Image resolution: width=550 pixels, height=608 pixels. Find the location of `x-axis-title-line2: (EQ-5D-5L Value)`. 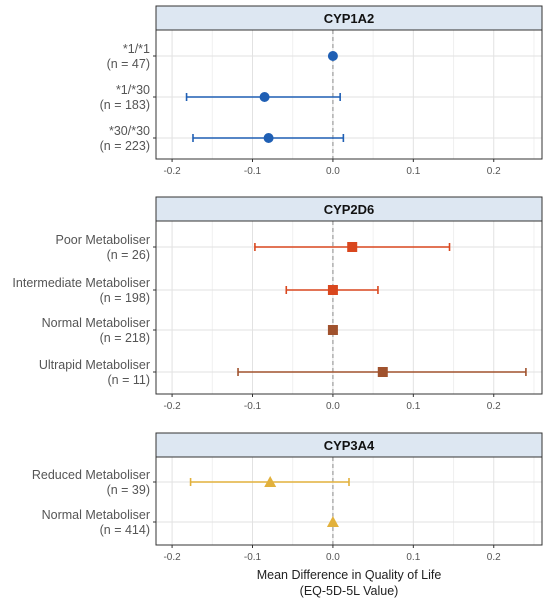

x-axis-title-line2: (EQ-5D-5L Value) is located at coordinates (349, 591).